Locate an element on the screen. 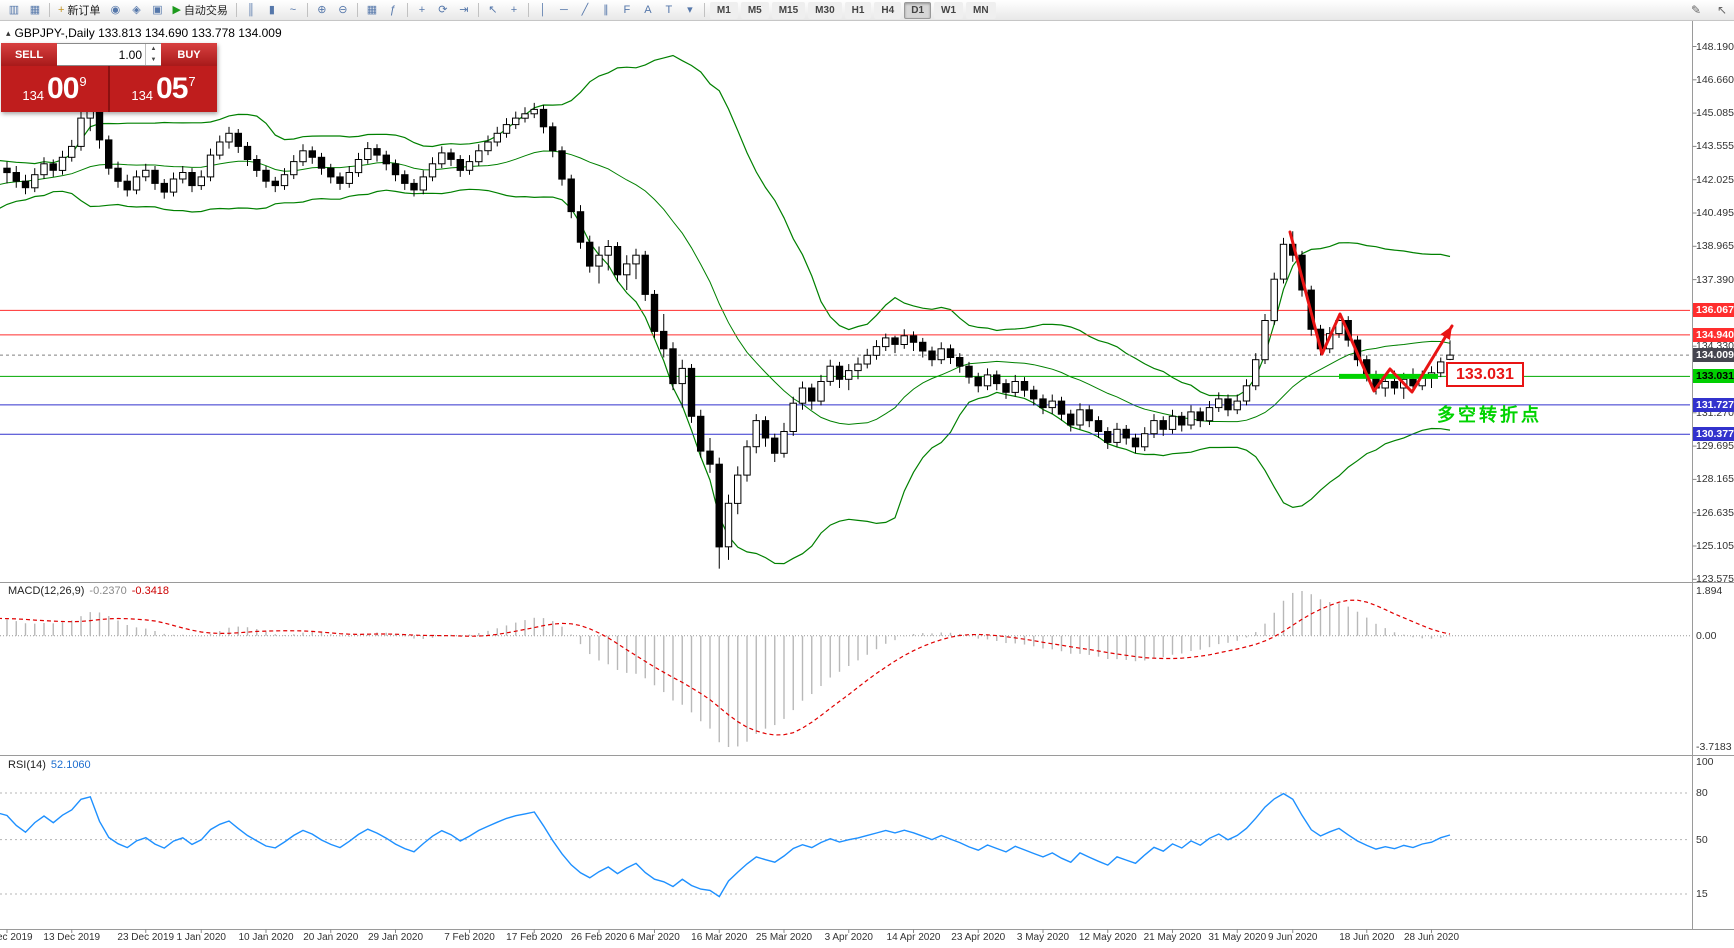  toolbar-group-panels: ◉ ◈ ▣ is located at coordinates (136, 10).